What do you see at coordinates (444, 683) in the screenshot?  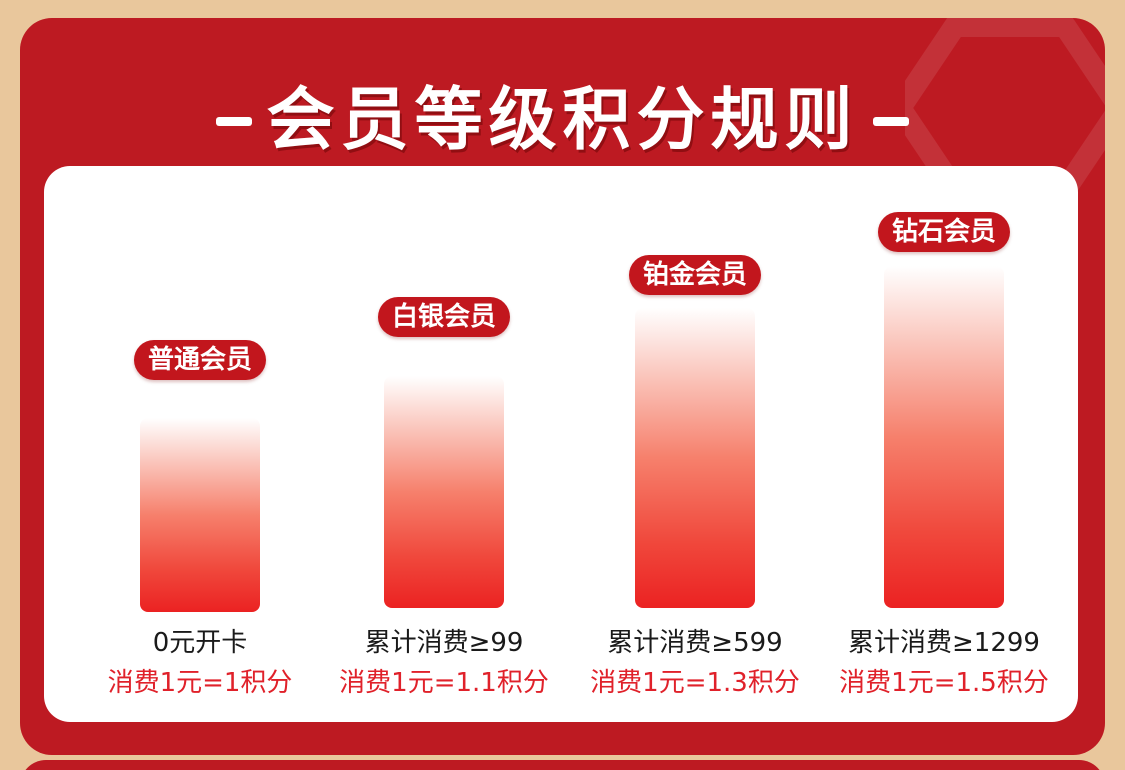 I see `tier-points-rate: 消费1元=1.1积分` at bounding box center [444, 683].